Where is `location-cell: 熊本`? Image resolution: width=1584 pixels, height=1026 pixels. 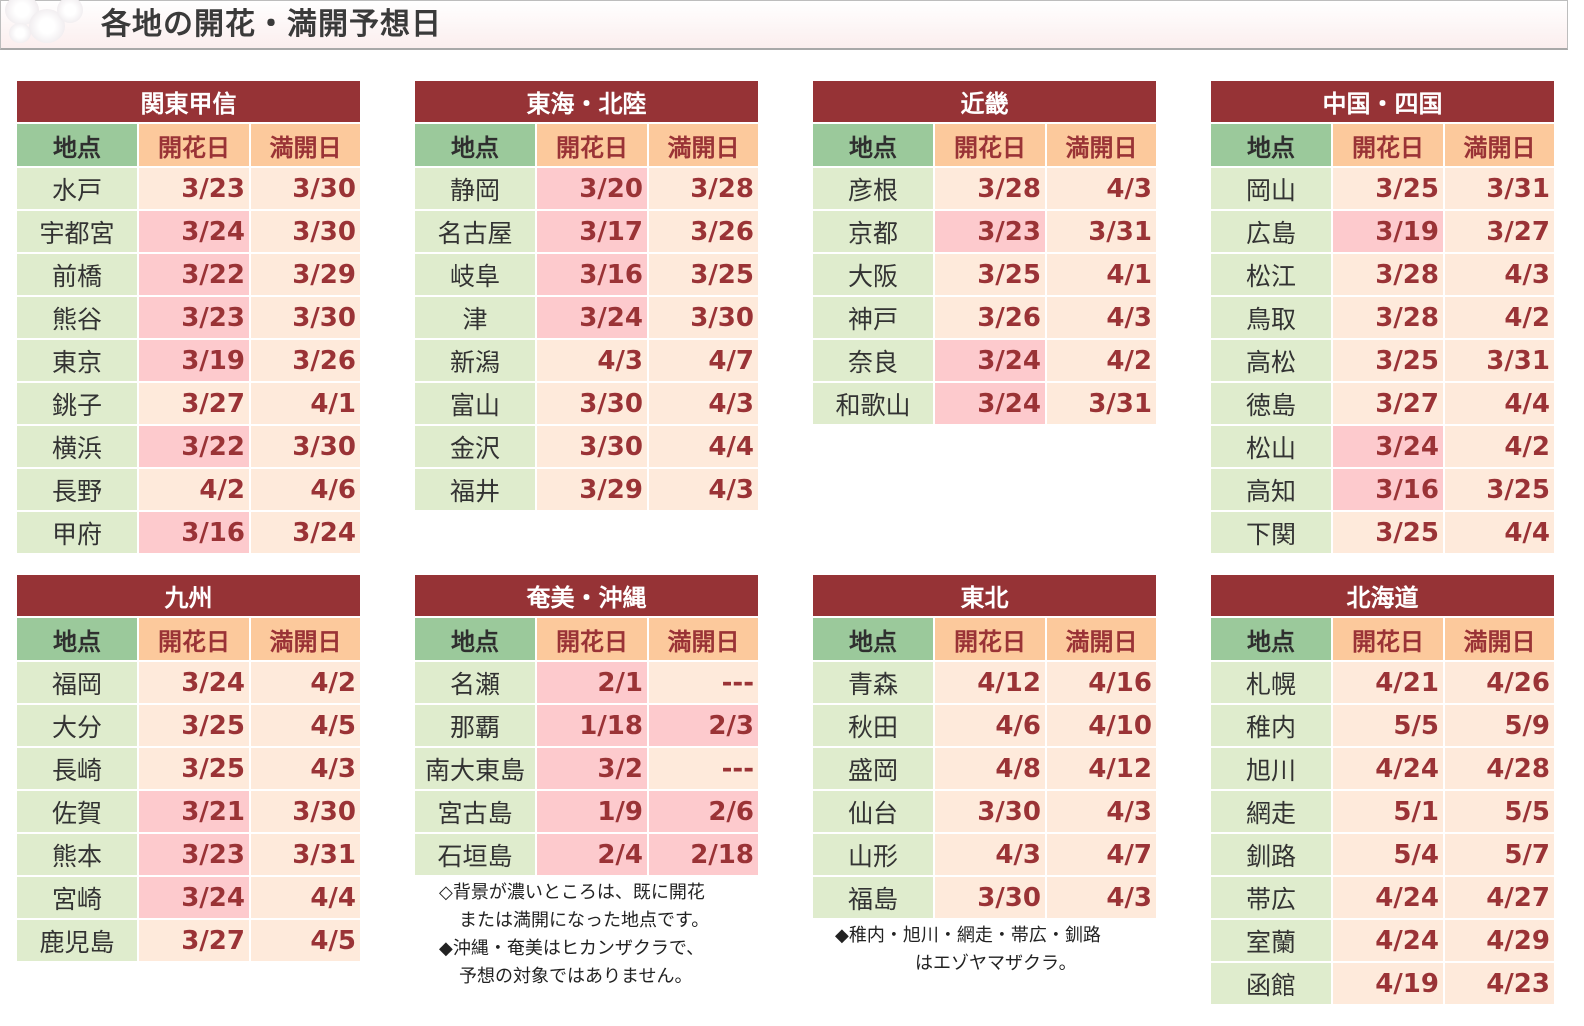 location-cell: 熊本 is located at coordinates (77, 853).